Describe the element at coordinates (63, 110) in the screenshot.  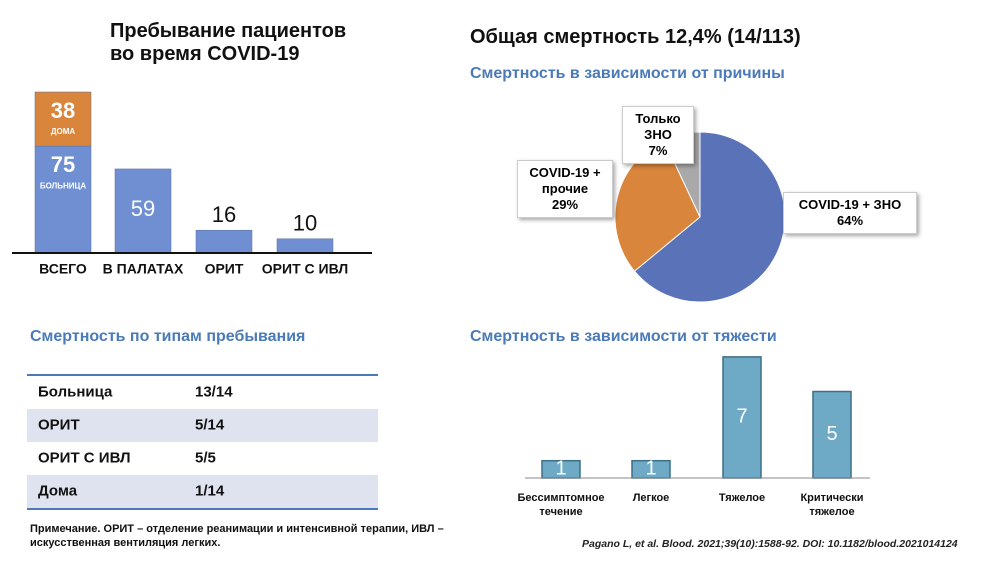
I see `data-label: 38` at that location.